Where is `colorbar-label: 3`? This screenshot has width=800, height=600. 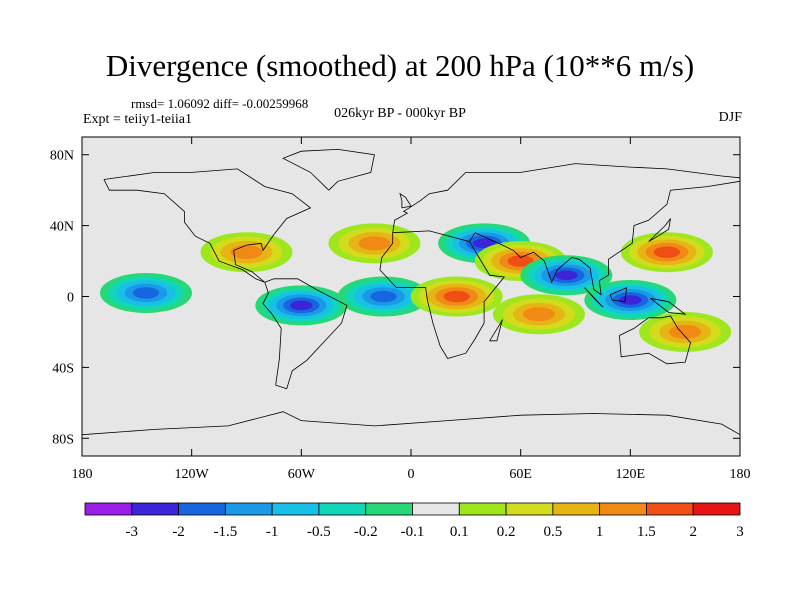 colorbar-label: 3 is located at coordinates (740, 532).